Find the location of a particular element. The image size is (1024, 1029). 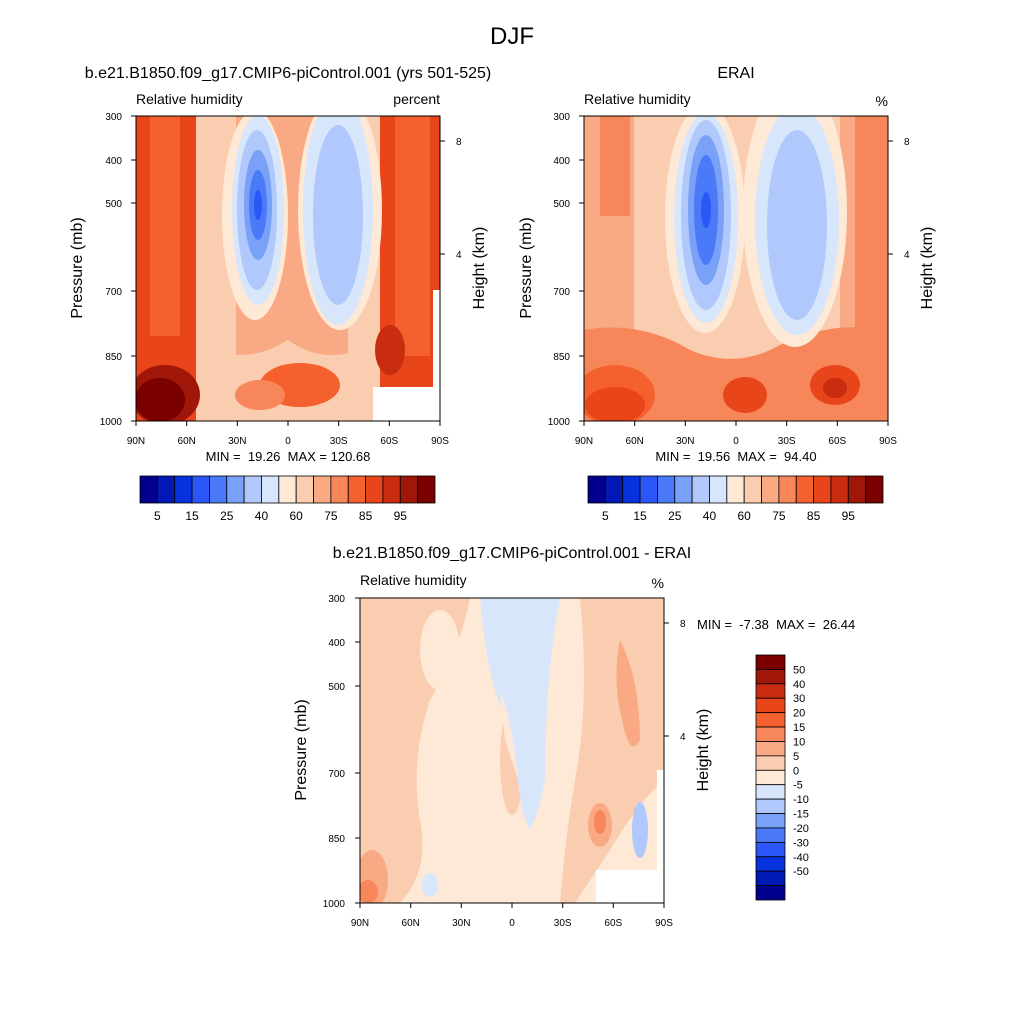

x-tick-label: 90N is located at coordinates (136, 441).